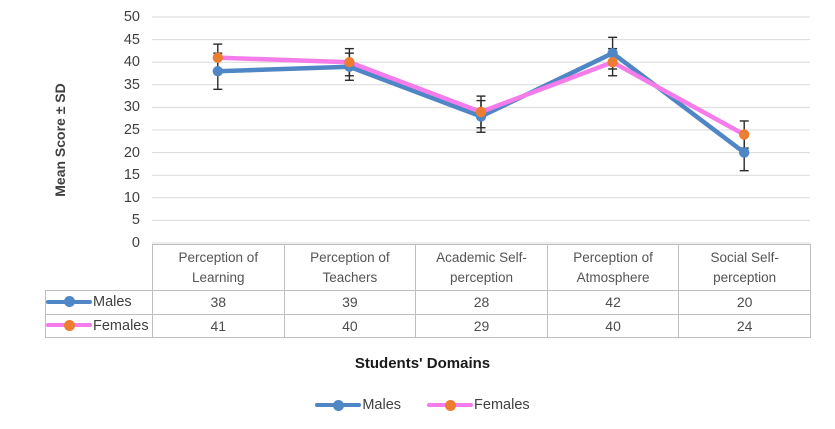  Describe the element at coordinates (382, 405) in the screenshot. I see `legend-label: Males` at that location.